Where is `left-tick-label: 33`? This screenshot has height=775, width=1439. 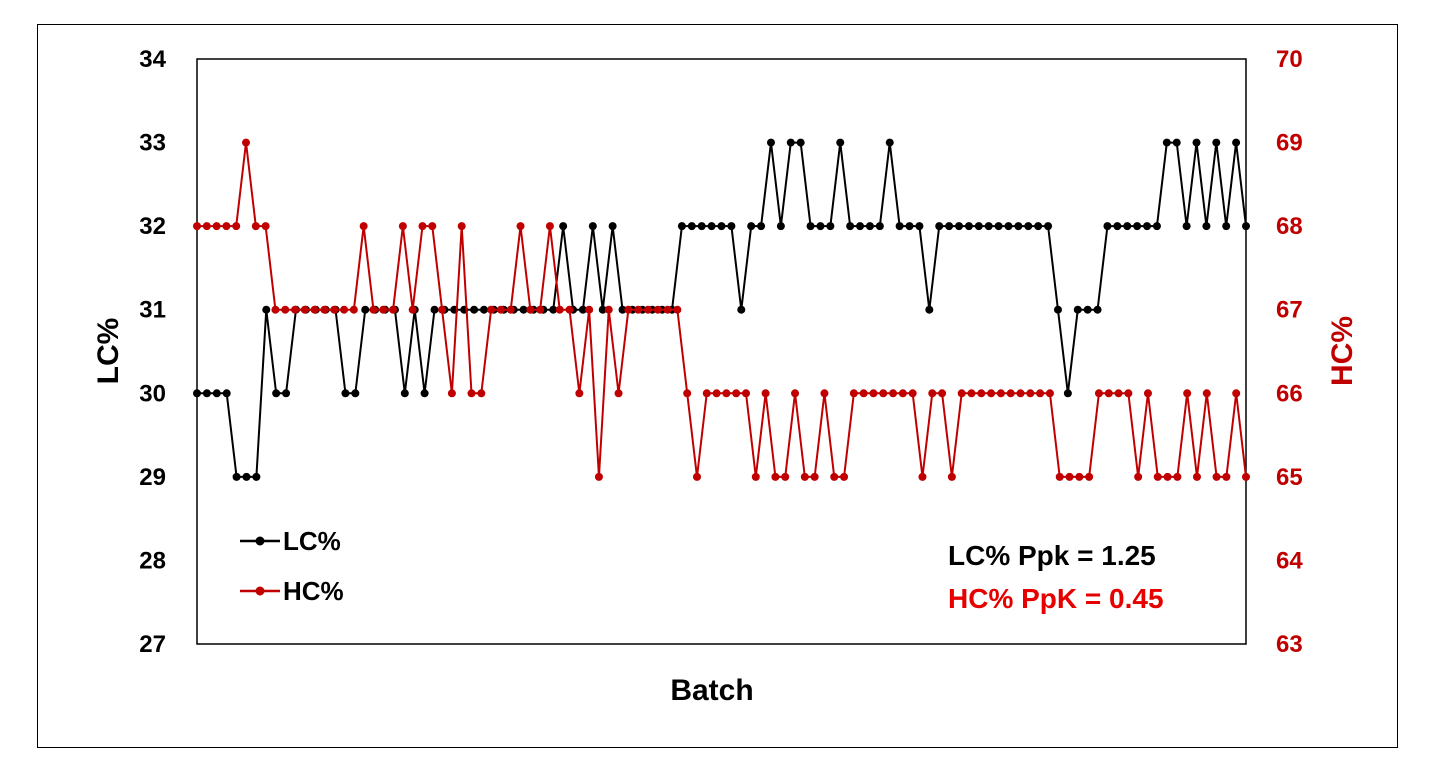 left-tick-label: 33 is located at coordinates (152, 143).